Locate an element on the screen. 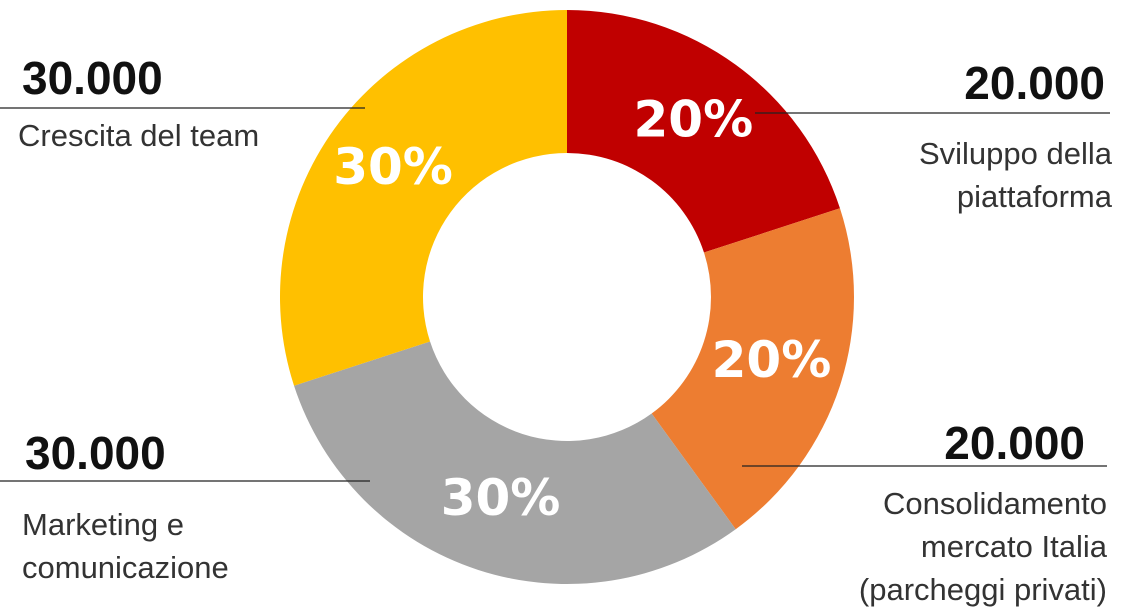  category-label: Sviluppo della piattaforma is located at coordinates (1015, 175).